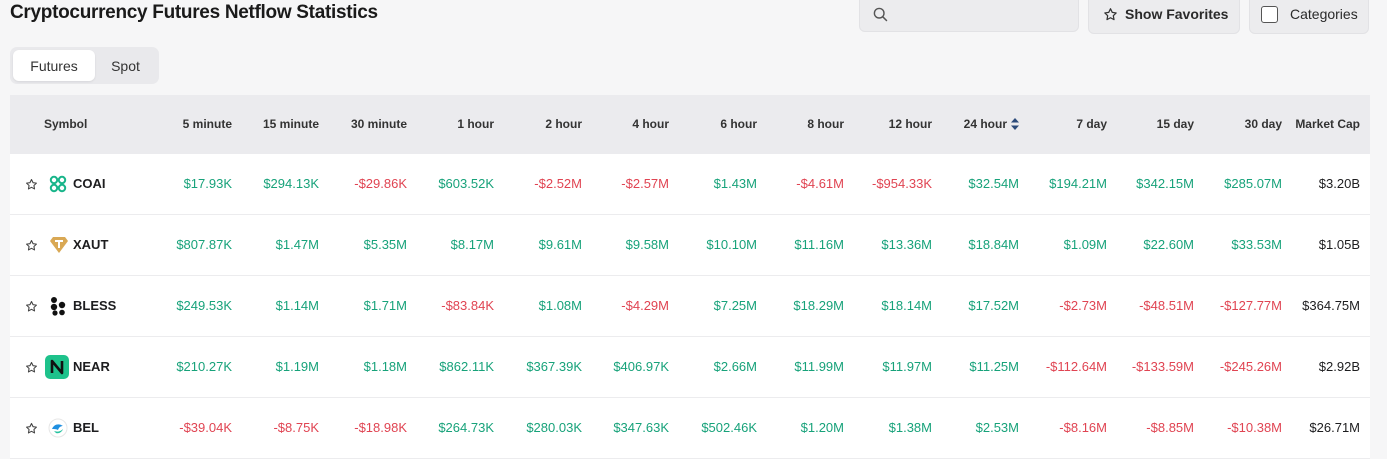 Image resolution: width=1387 pixels, height=459 pixels. Describe the element at coordinates (466, 427) in the screenshot. I see `netflow-cell: $264.73K` at that location.